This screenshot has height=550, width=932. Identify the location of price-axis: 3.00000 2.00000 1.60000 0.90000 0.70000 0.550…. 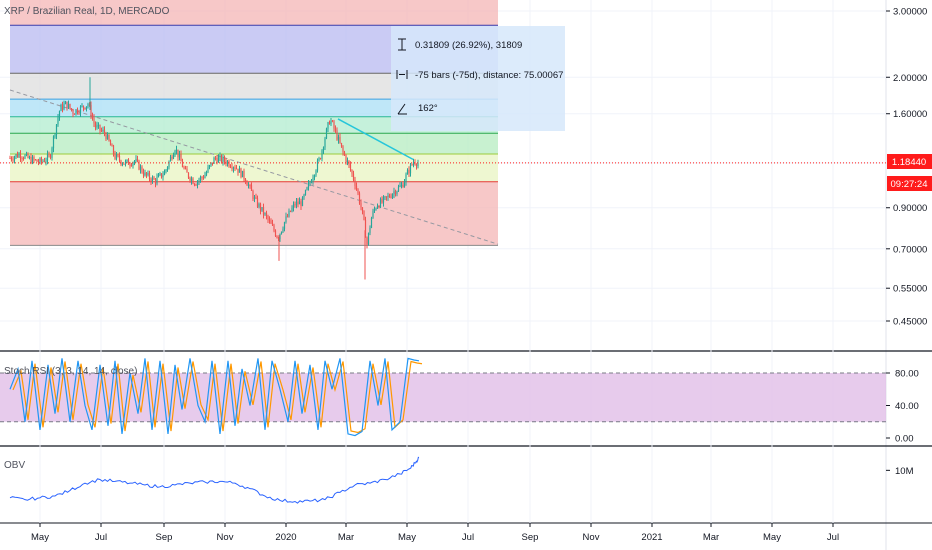
(906, 167).